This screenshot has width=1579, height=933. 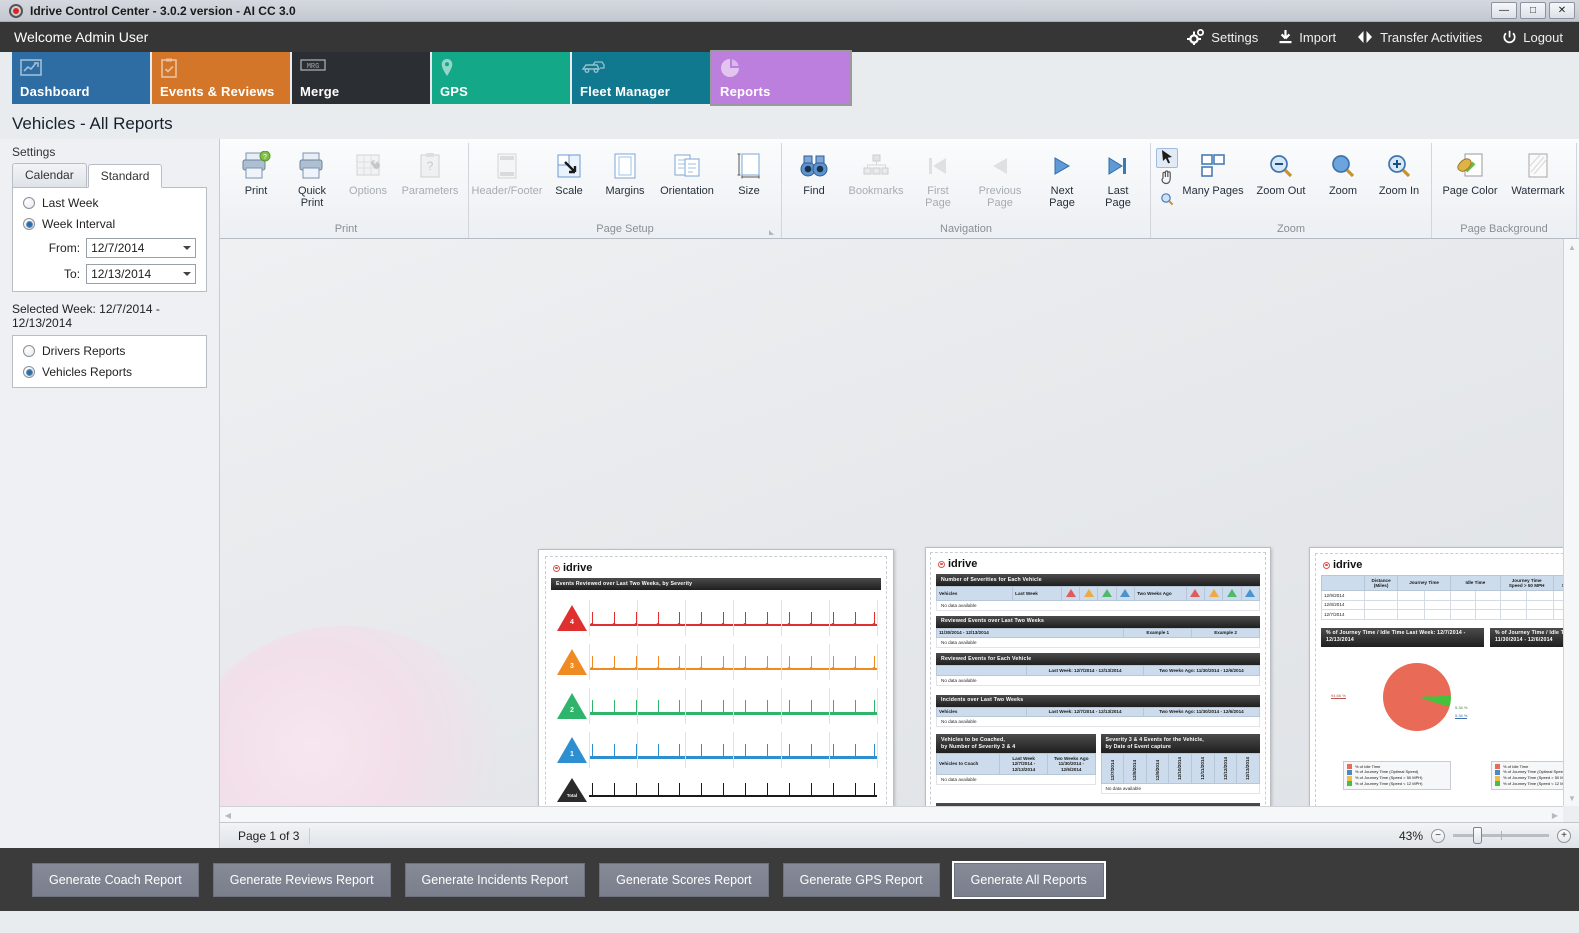 I want to click on ribbon-size-button: Size, so click(x=749, y=173).